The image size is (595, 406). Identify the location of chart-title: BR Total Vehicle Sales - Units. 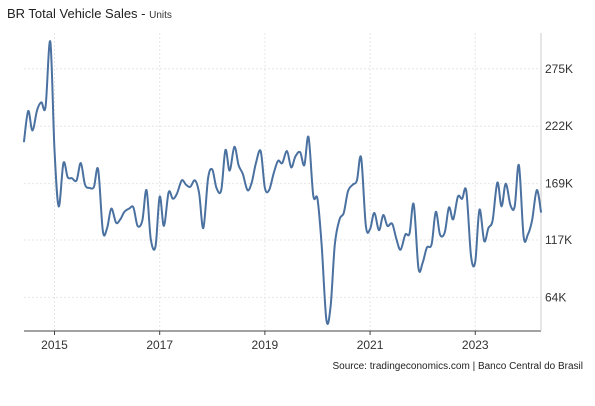
(89, 13).